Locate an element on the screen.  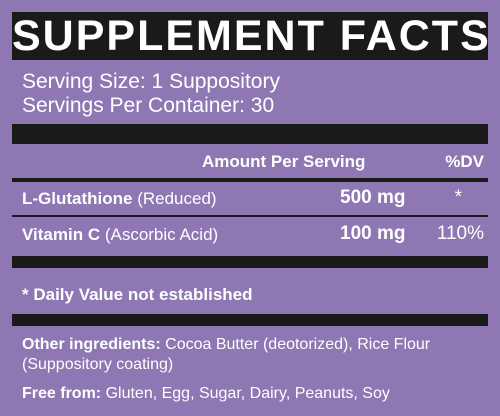
servings-per-container: Servings Per Container: 30 is located at coordinates (148, 105).